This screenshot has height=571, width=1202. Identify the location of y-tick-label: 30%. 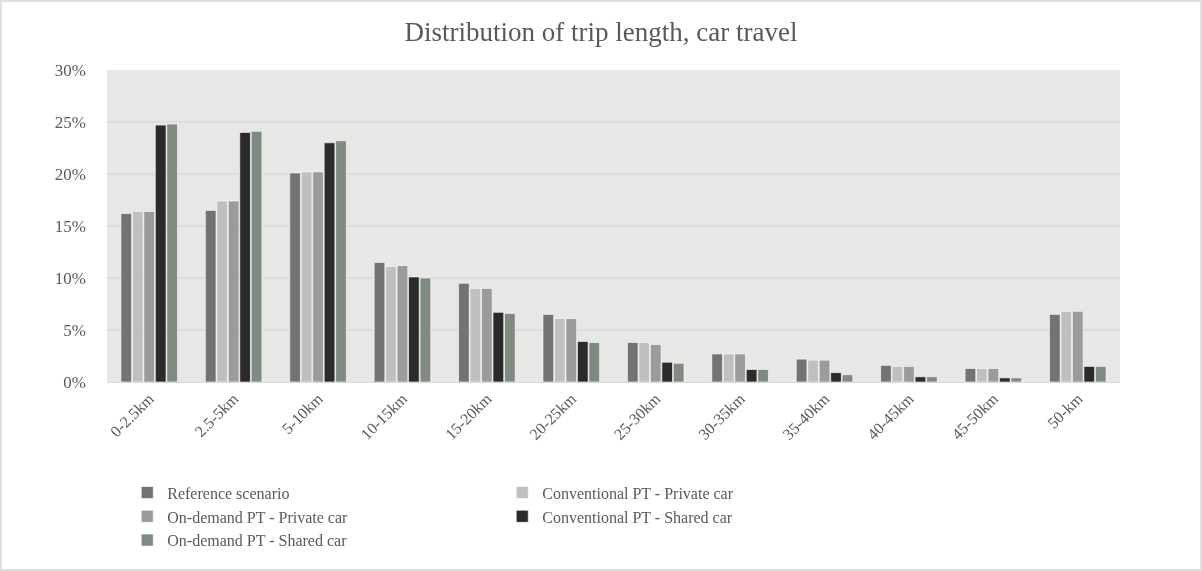
(70, 70).